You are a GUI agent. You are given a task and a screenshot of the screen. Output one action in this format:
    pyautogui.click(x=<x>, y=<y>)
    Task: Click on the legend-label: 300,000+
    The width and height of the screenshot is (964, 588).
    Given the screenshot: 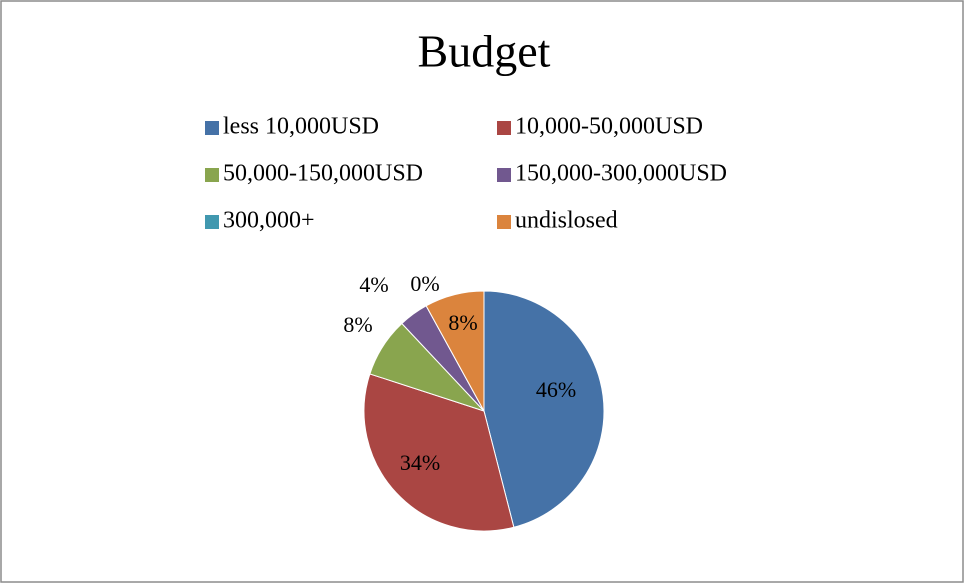 What is the action you would take?
    pyautogui.click(x=269, y=221)
    